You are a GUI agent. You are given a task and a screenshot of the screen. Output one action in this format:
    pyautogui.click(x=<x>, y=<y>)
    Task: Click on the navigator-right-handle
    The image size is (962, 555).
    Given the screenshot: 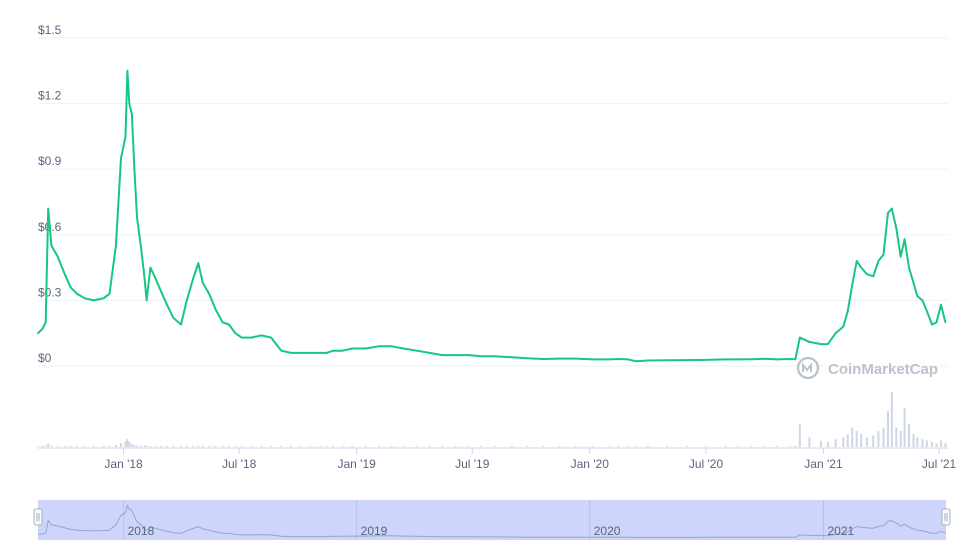 What is the action you would take?
    pyautogui.click(x=946, y=517)
    